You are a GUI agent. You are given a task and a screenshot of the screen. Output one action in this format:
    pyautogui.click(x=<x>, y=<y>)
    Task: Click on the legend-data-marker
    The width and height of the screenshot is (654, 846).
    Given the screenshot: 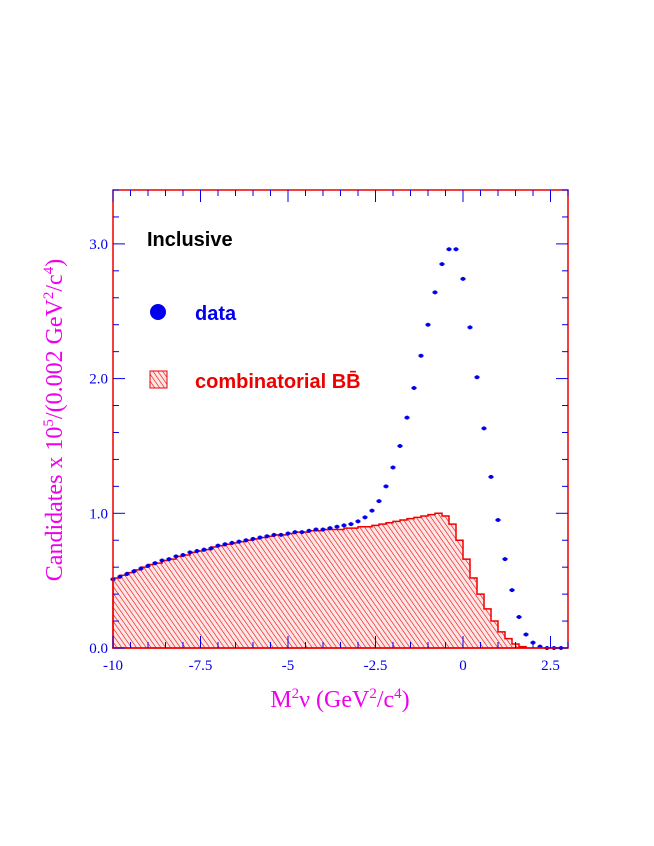 What is the action you would take?
    pyautogui.click(x=158, y=312)
    